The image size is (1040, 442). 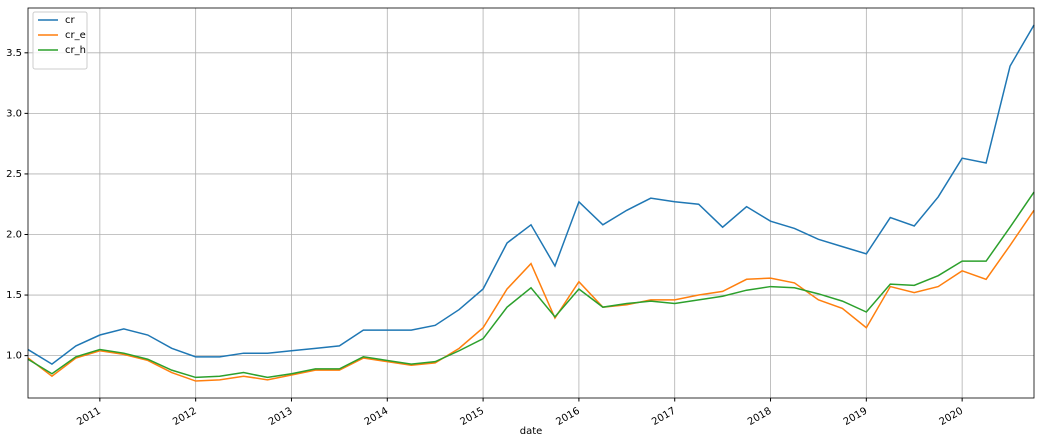 I want to click on y-tick-label: 2.0, so click(x=14, y=234).